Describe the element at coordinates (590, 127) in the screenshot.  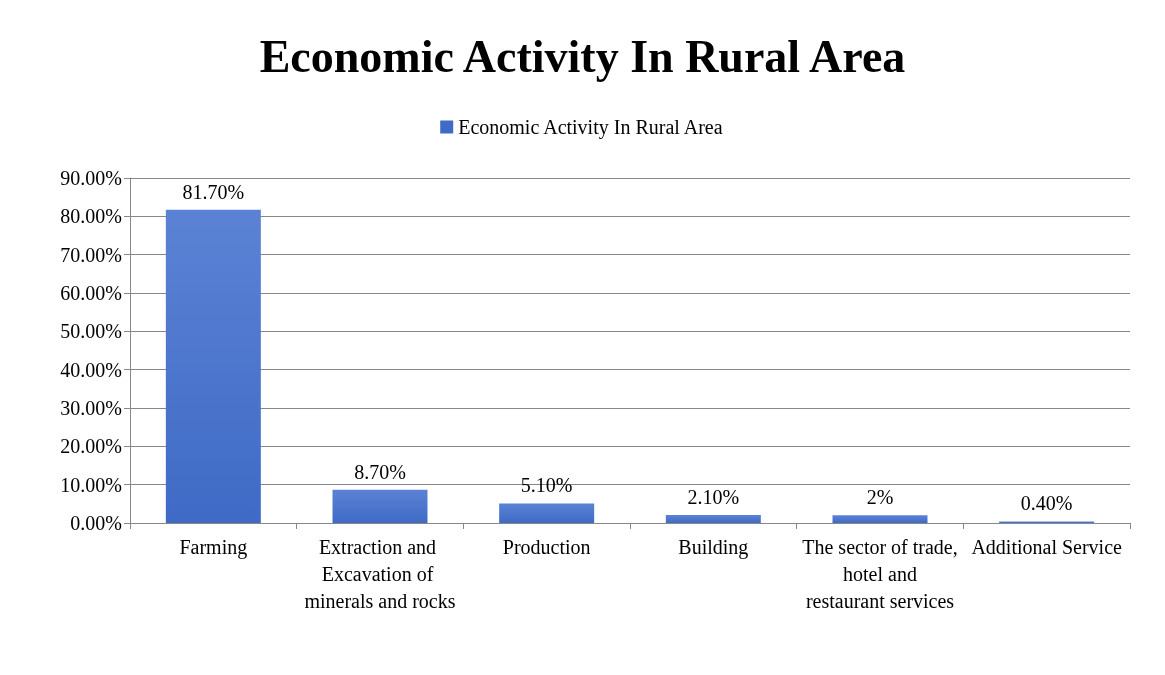
I see `legend-label: Economic Activity In Rural Area` at that location.